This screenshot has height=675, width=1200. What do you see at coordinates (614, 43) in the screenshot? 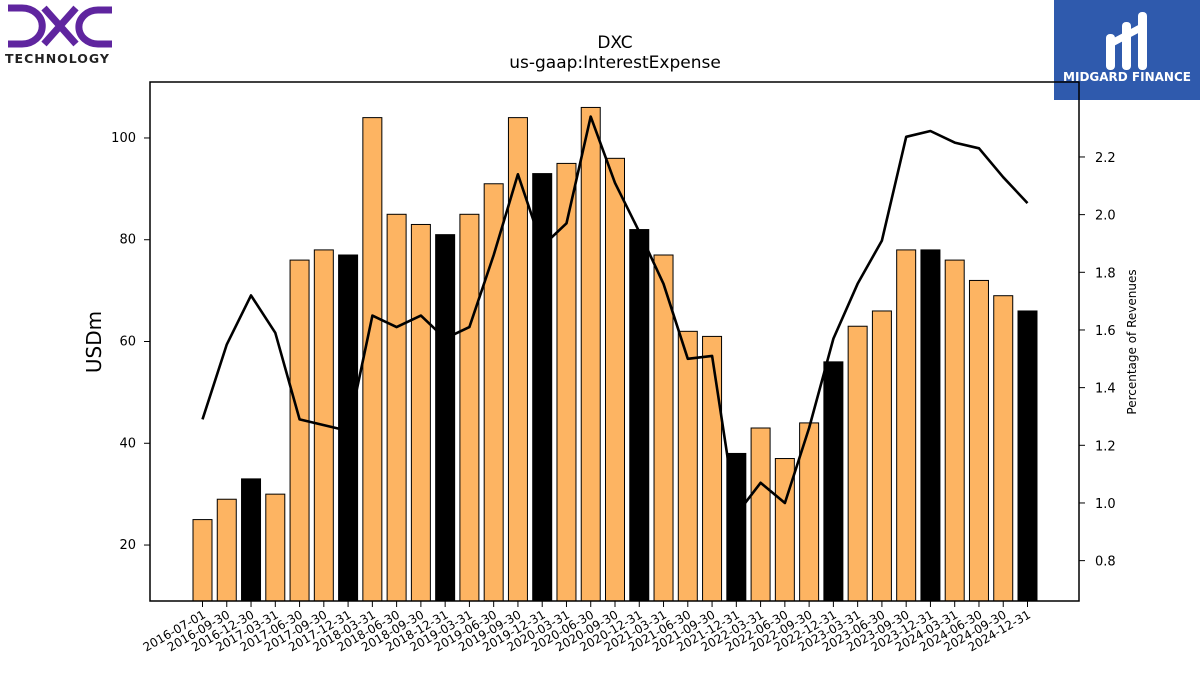
I see `chart-title: DXC` at bounding box center [614, 43].